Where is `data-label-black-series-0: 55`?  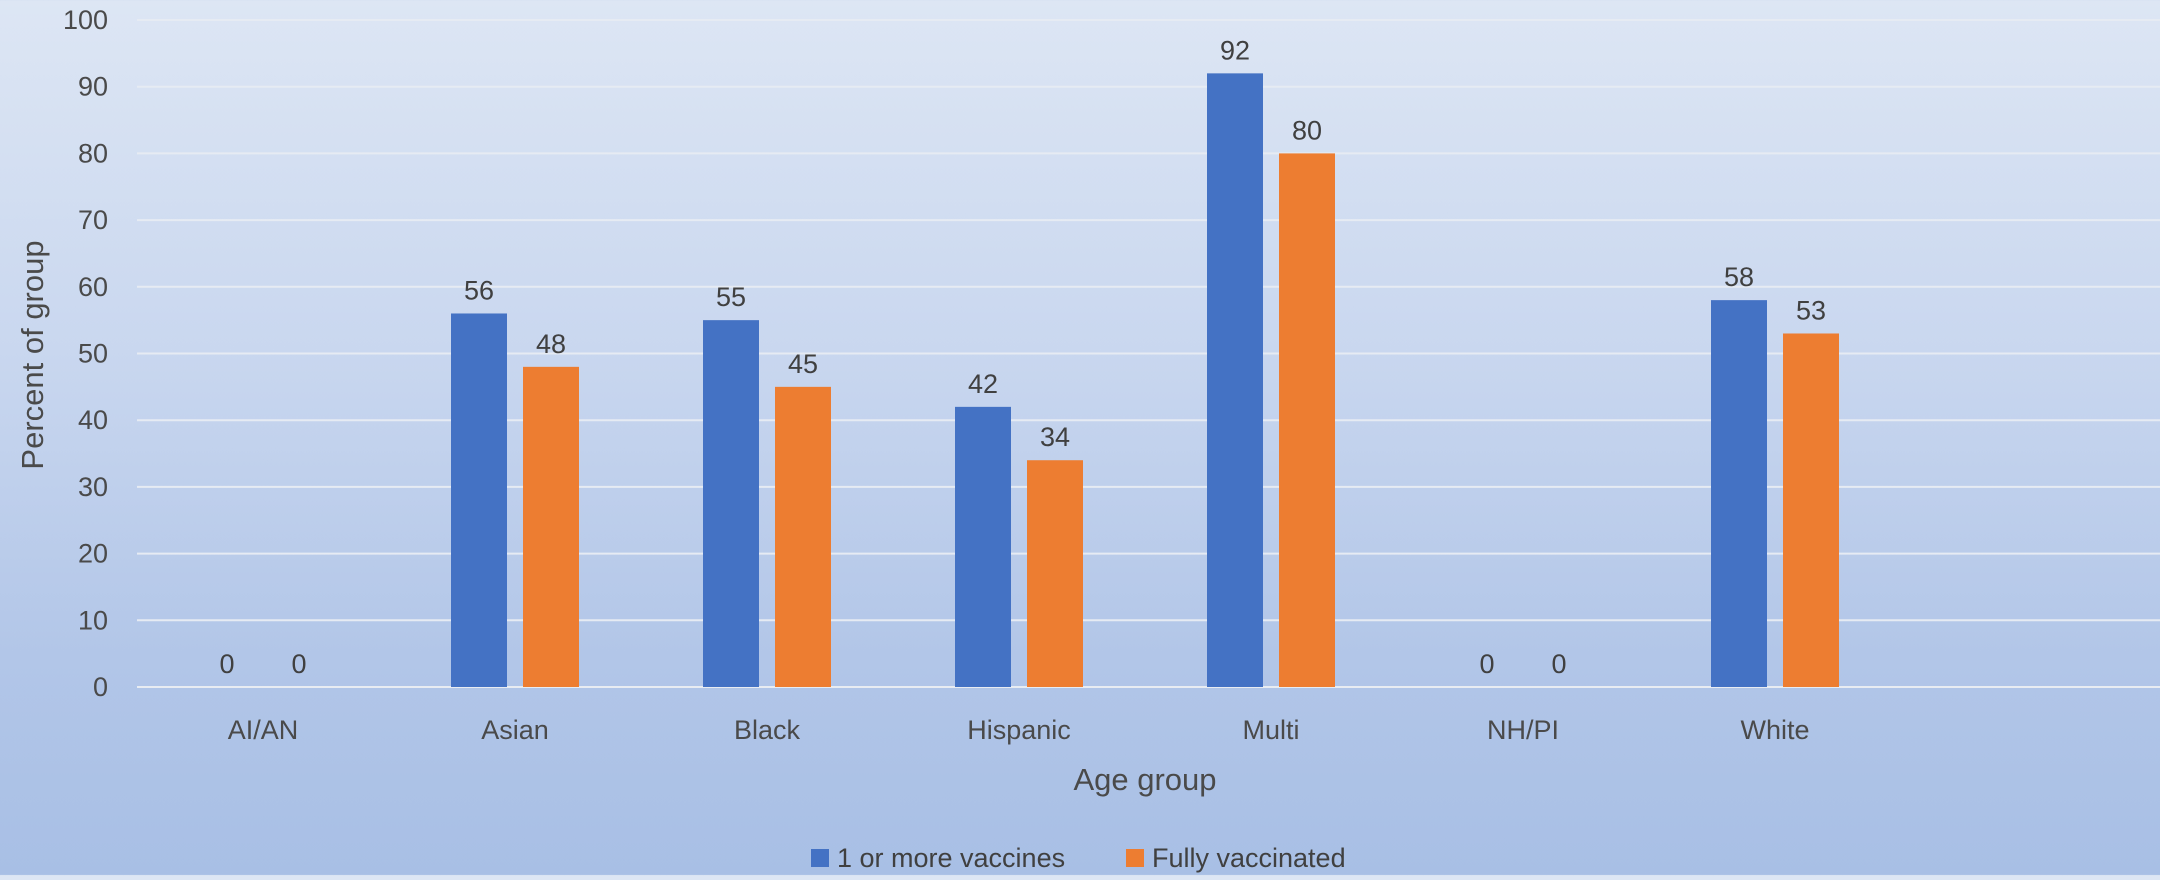 data-label-black-series-0: 55 is located at coordinates (731, 297).